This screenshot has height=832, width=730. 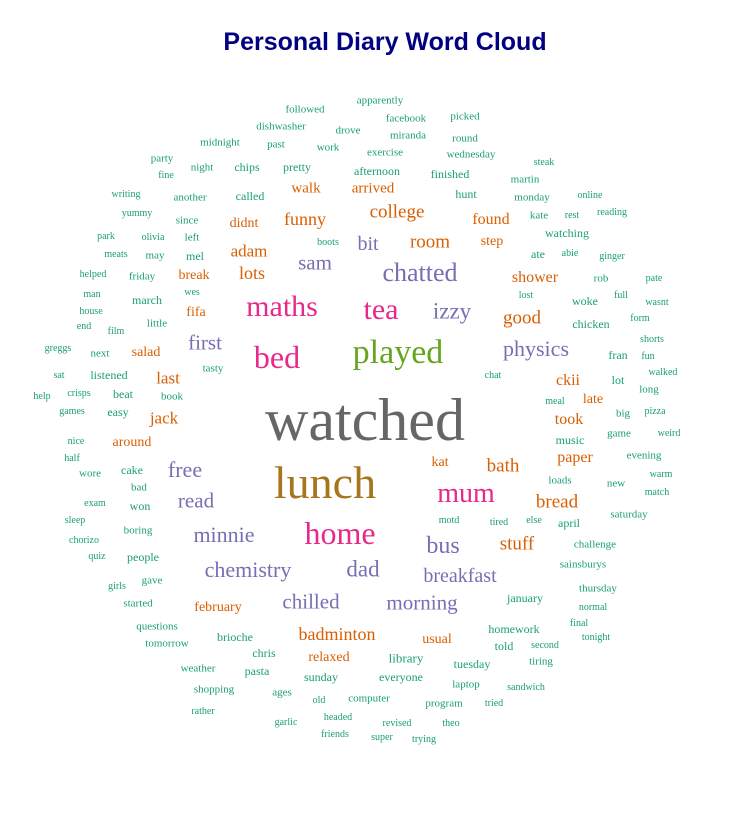 What do you see at coordinates (522, 318) in the screenshot?
I see `word-good: good` at bounding box center [522, 318].